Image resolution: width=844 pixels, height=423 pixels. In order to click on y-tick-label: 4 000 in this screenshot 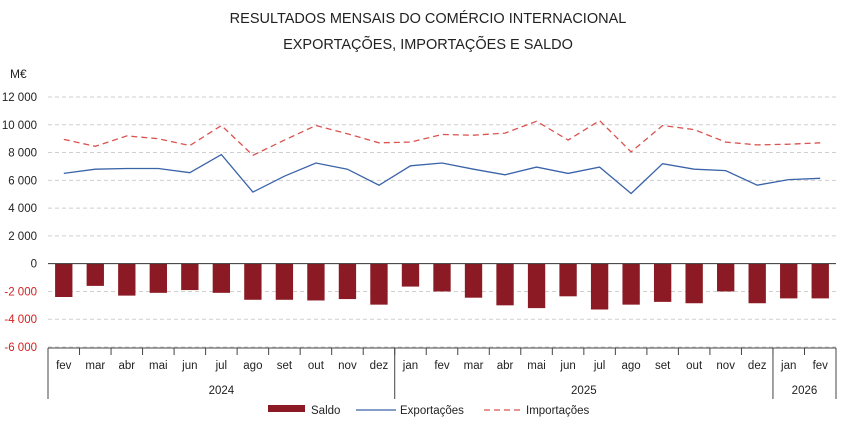, I will do `click(22, 209)`.